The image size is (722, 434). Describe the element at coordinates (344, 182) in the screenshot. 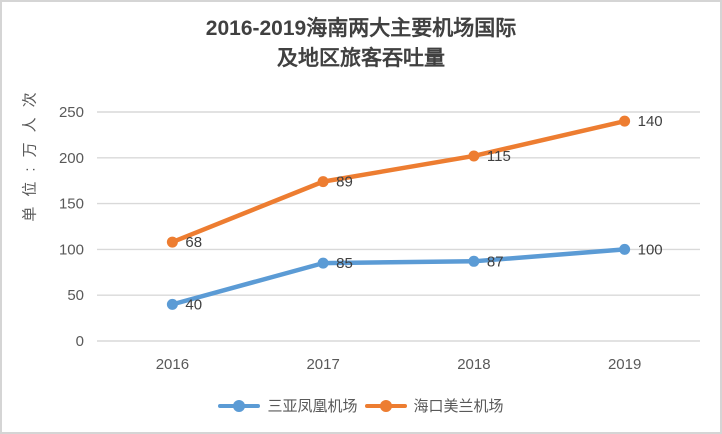

I see `data-label: 89` at that location.